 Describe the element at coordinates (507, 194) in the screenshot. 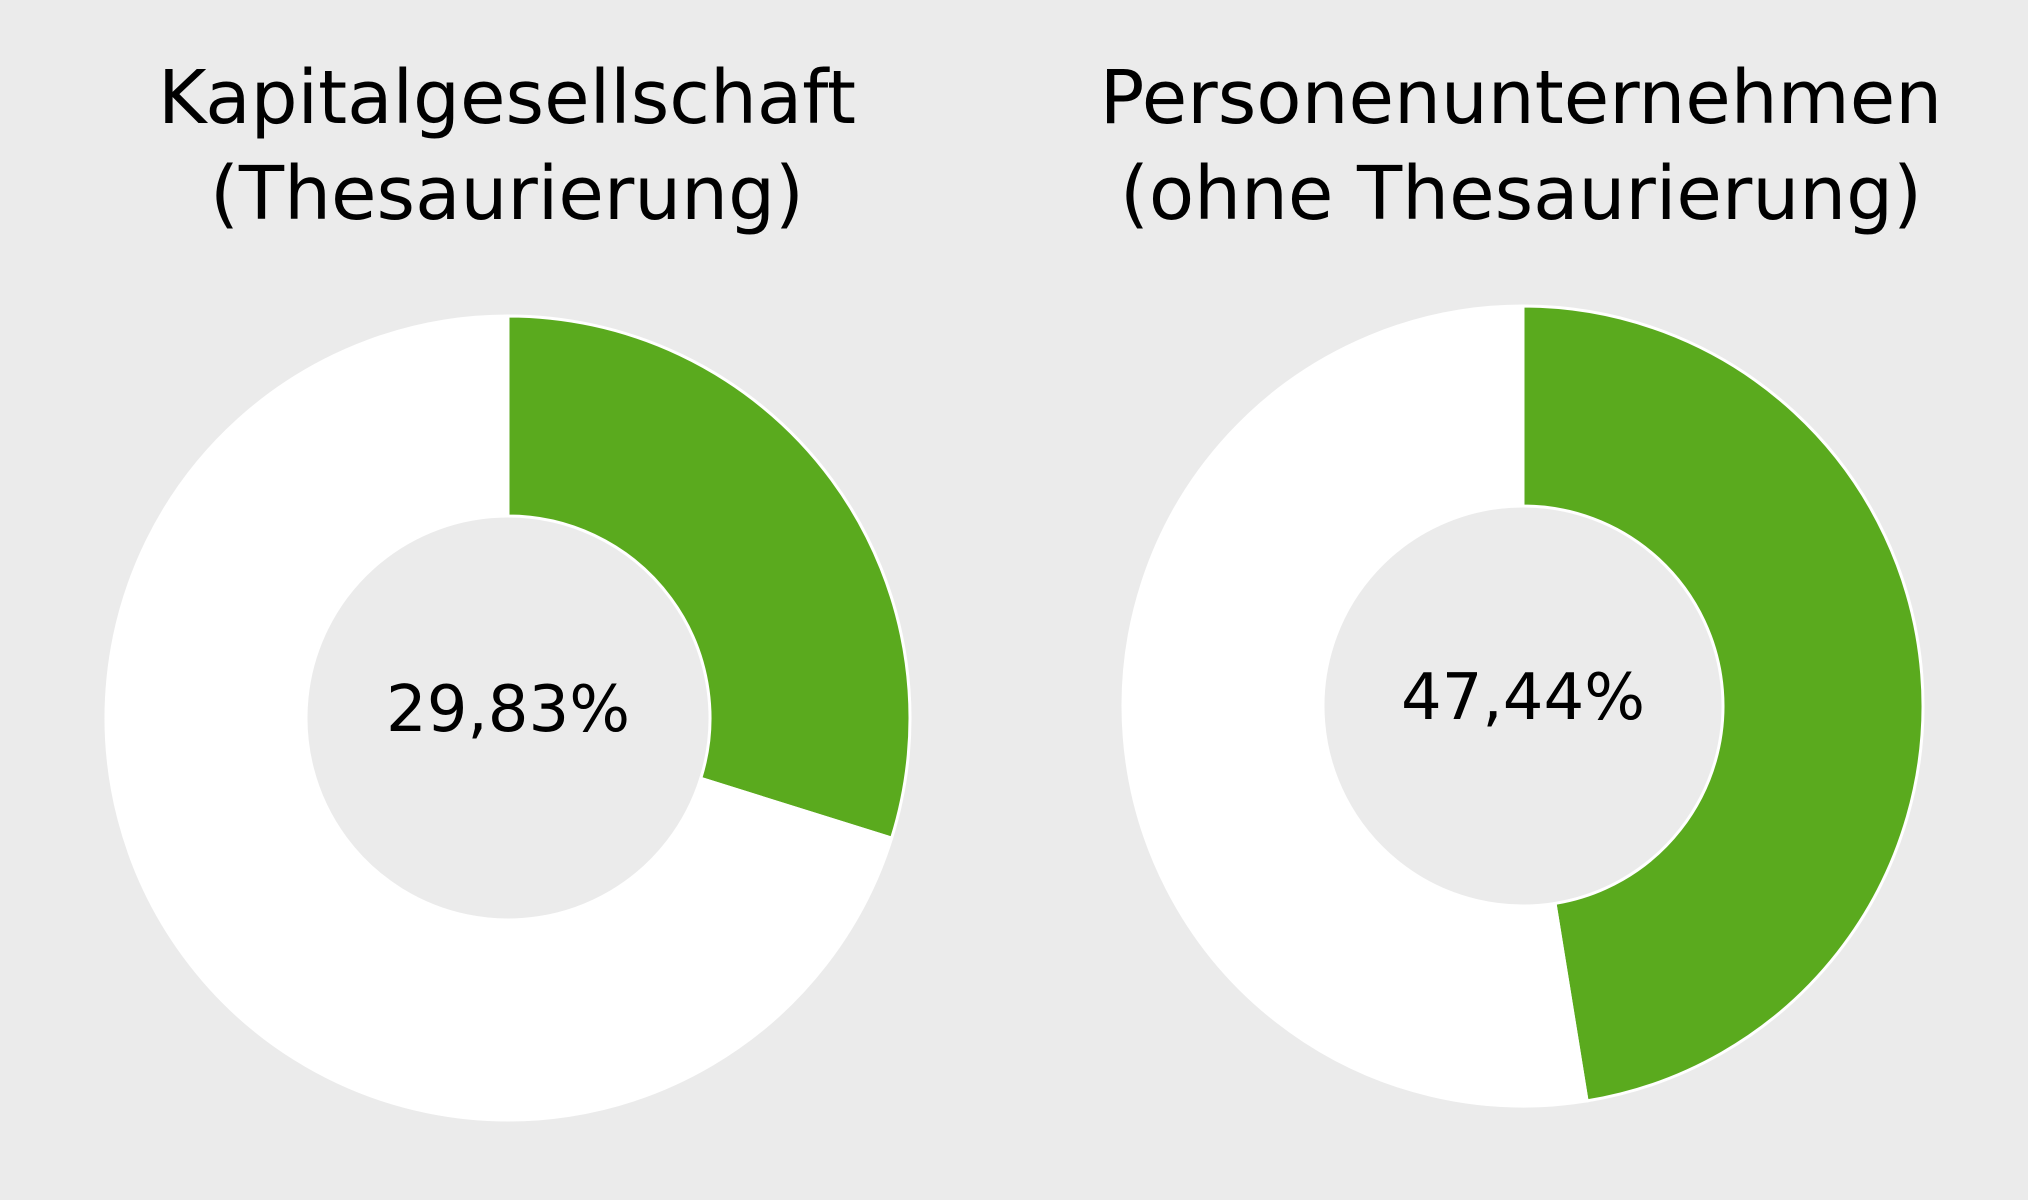

I see `chart-title-line-2: (Thesaurierung)` at that location.